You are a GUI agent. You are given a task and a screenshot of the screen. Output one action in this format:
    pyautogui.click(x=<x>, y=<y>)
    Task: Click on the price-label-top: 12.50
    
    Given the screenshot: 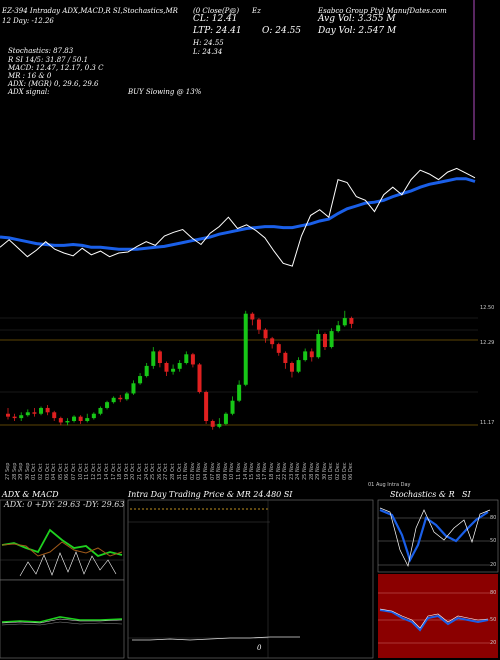 What is the action you would take?
    pyautogui.click(x=487, y=308)
    